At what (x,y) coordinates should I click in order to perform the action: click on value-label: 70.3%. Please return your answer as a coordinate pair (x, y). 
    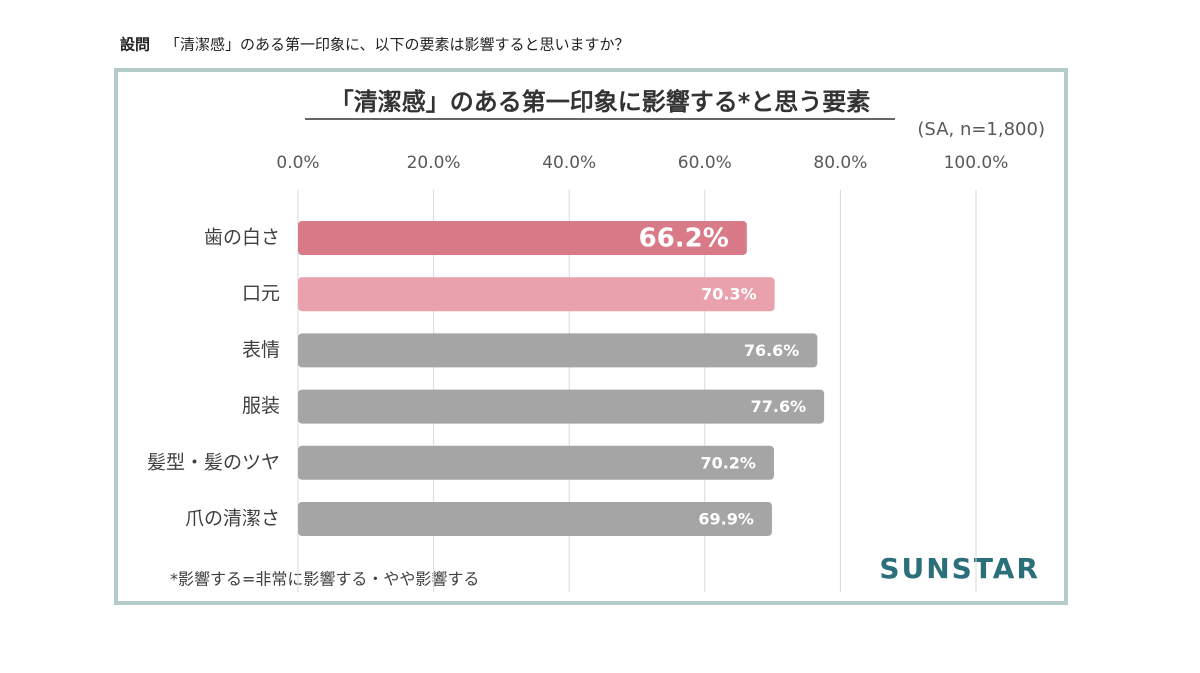
    Looking at the image, I should click on (729, 294).